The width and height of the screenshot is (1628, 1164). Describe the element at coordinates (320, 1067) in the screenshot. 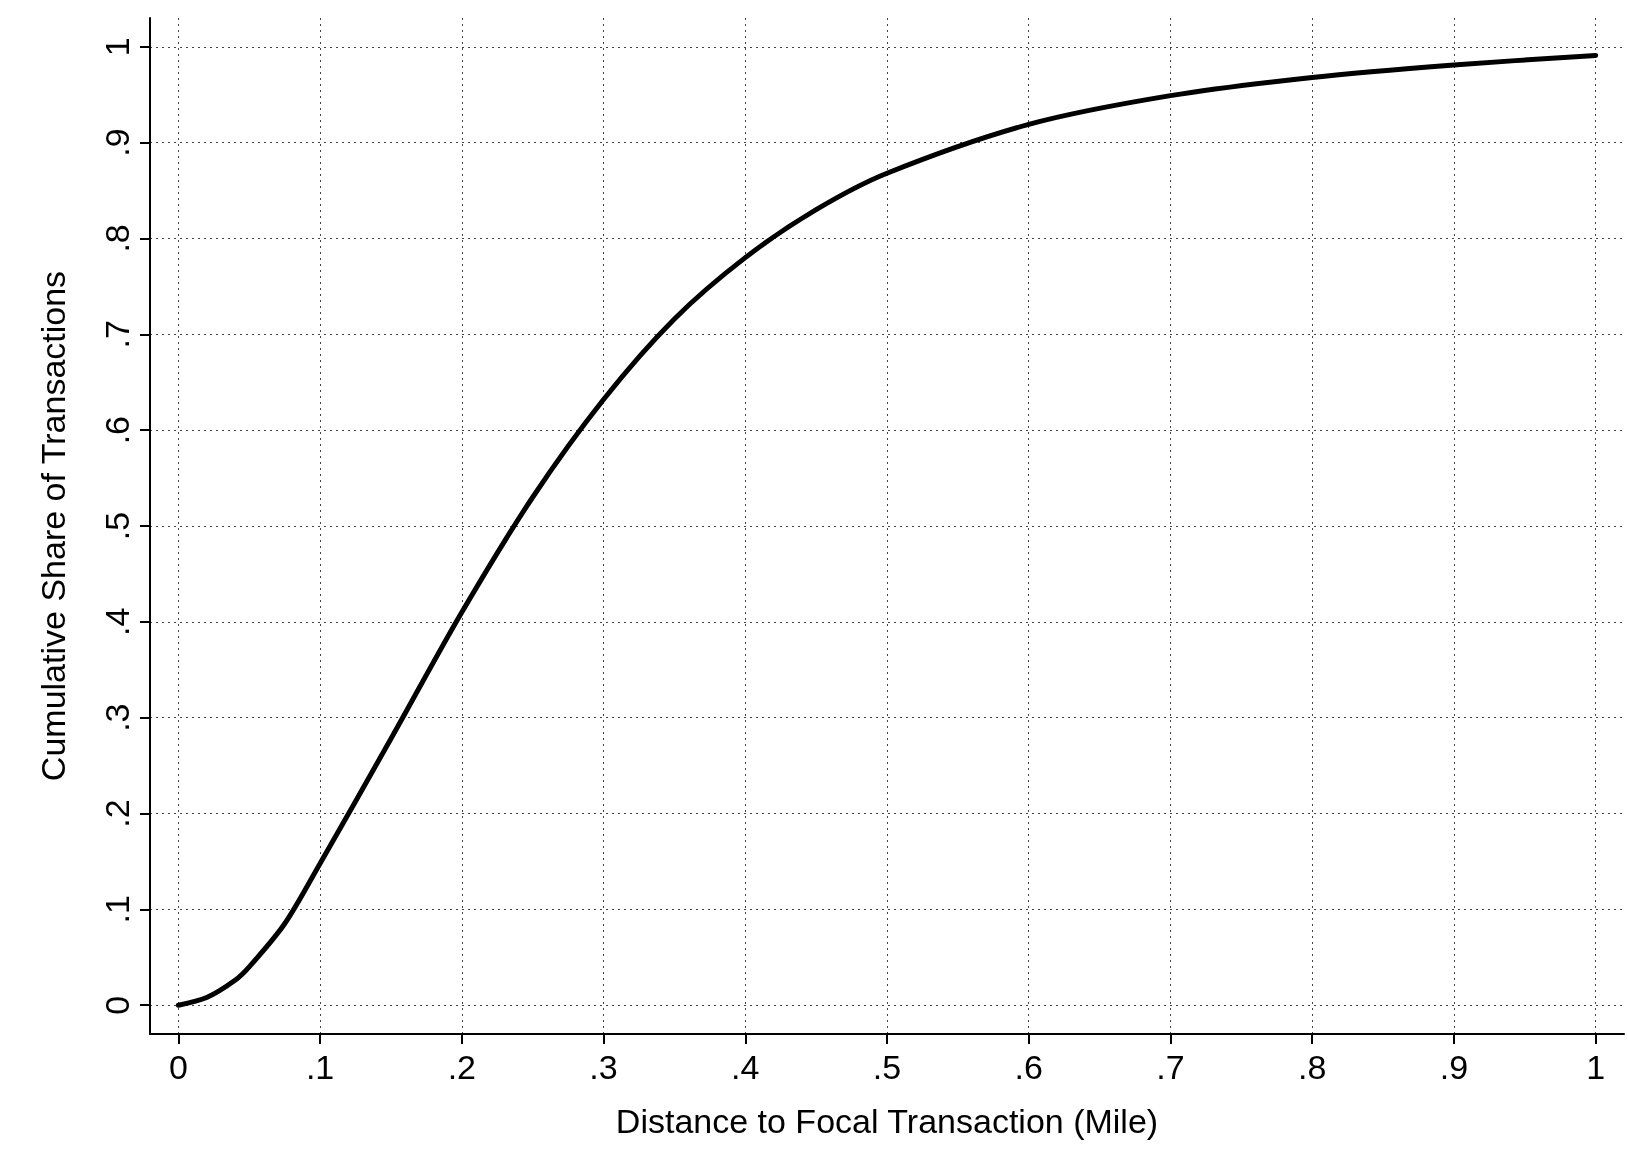

I see `x-tick-label: .1` at that location.